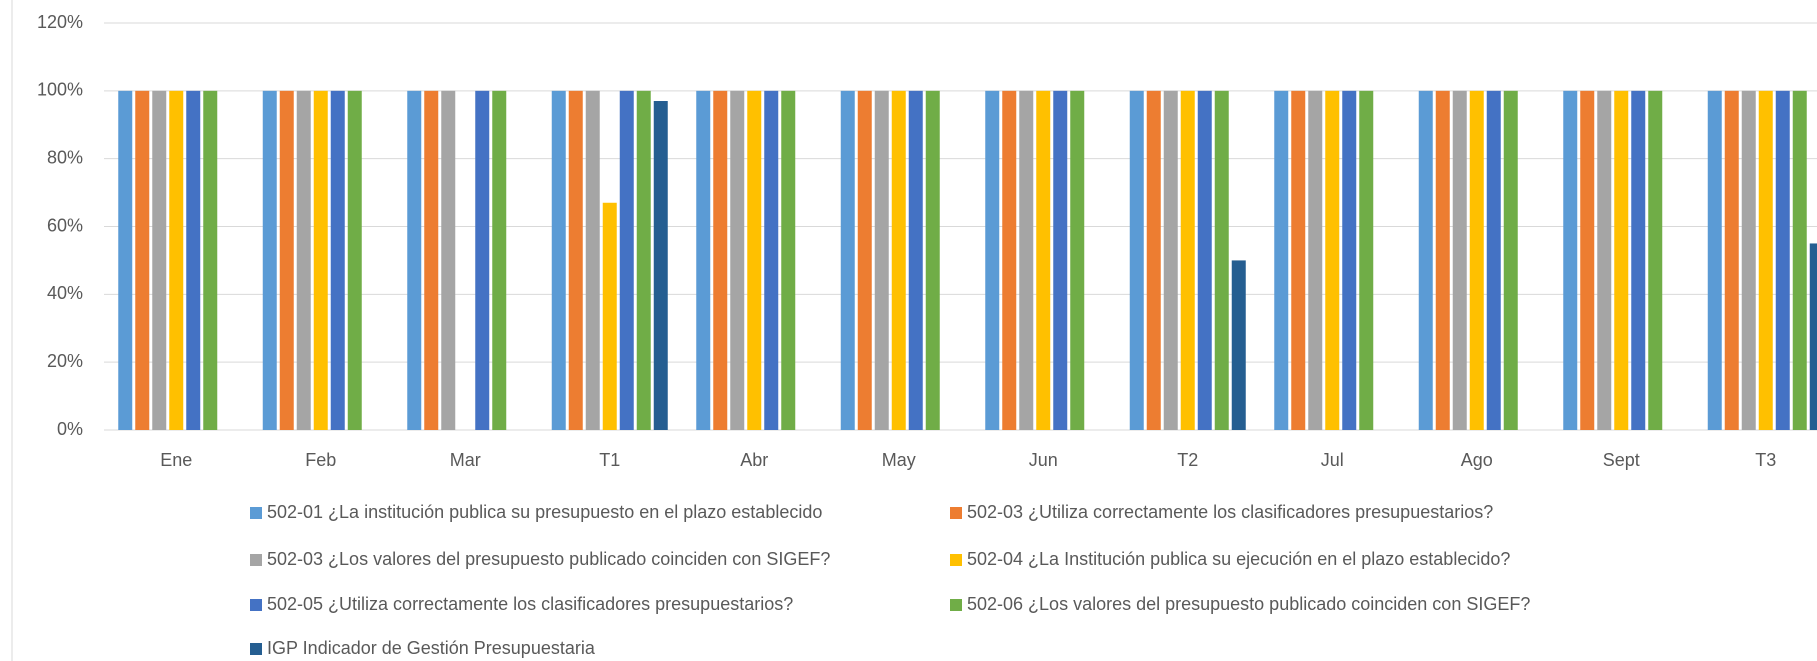  What do you see at coordinates (70, 429) in the screenshot?
I see `y-tick-label: 0%` at bounding box center [70, 429].